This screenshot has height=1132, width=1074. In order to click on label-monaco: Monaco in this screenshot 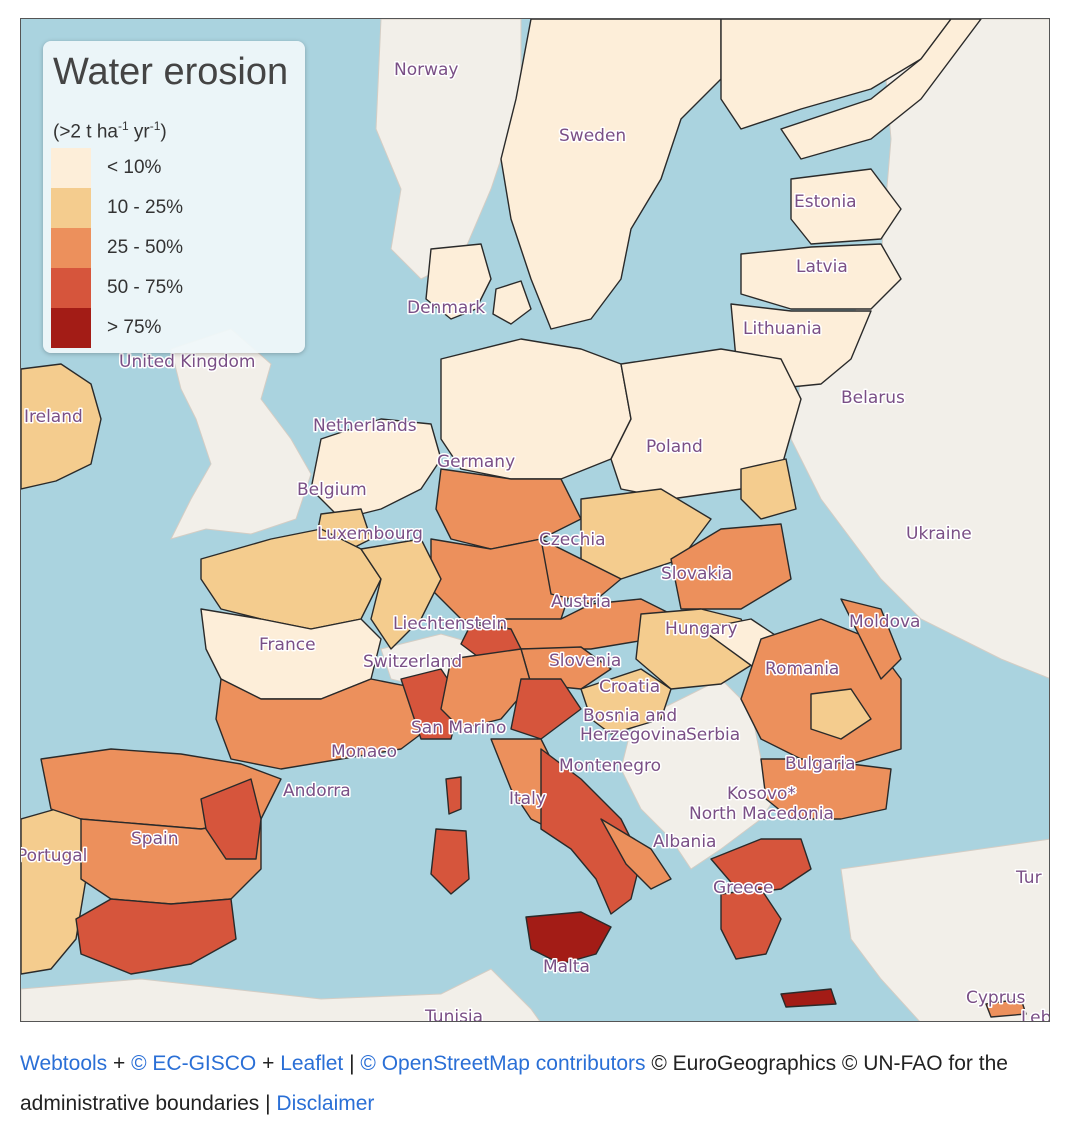, I will do `click(364, 752)`.